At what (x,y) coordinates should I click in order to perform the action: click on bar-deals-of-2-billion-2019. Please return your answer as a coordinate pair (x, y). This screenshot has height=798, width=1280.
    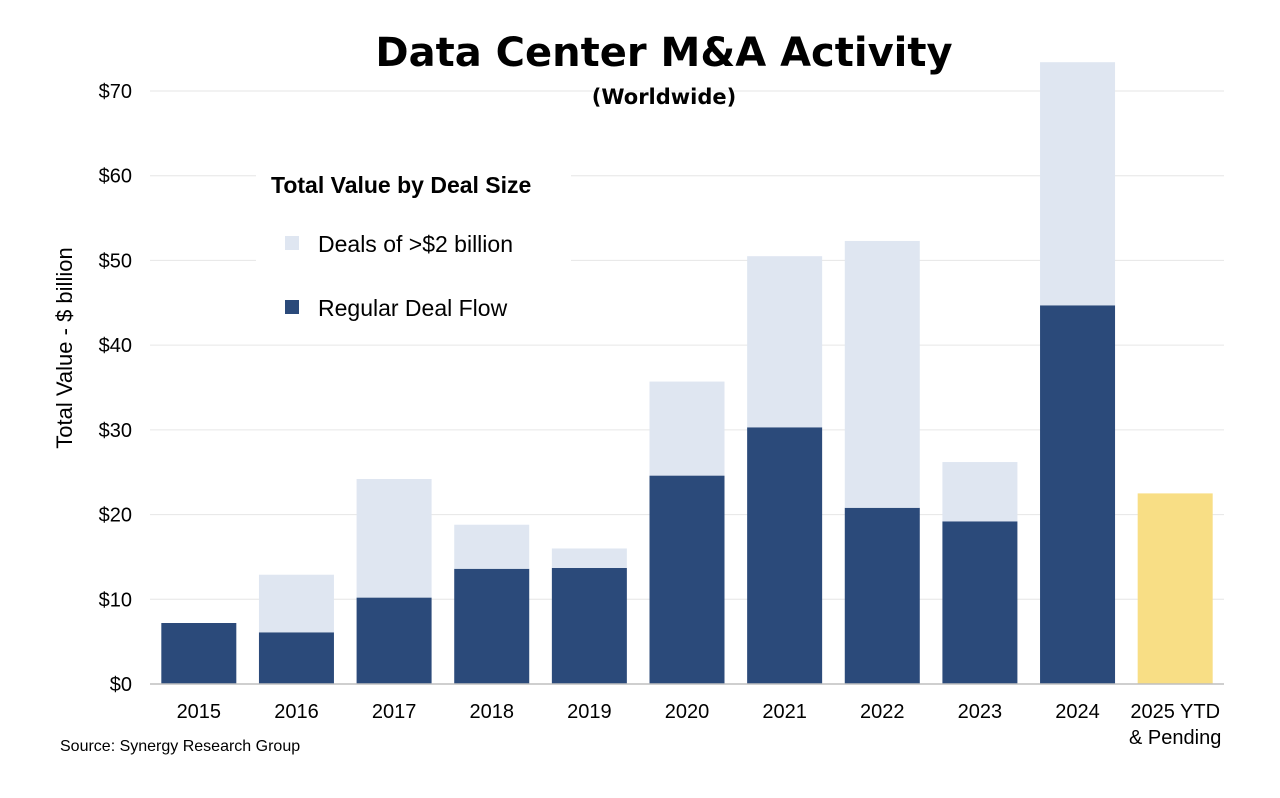
    Looking at the image, I should click on (589, 558).